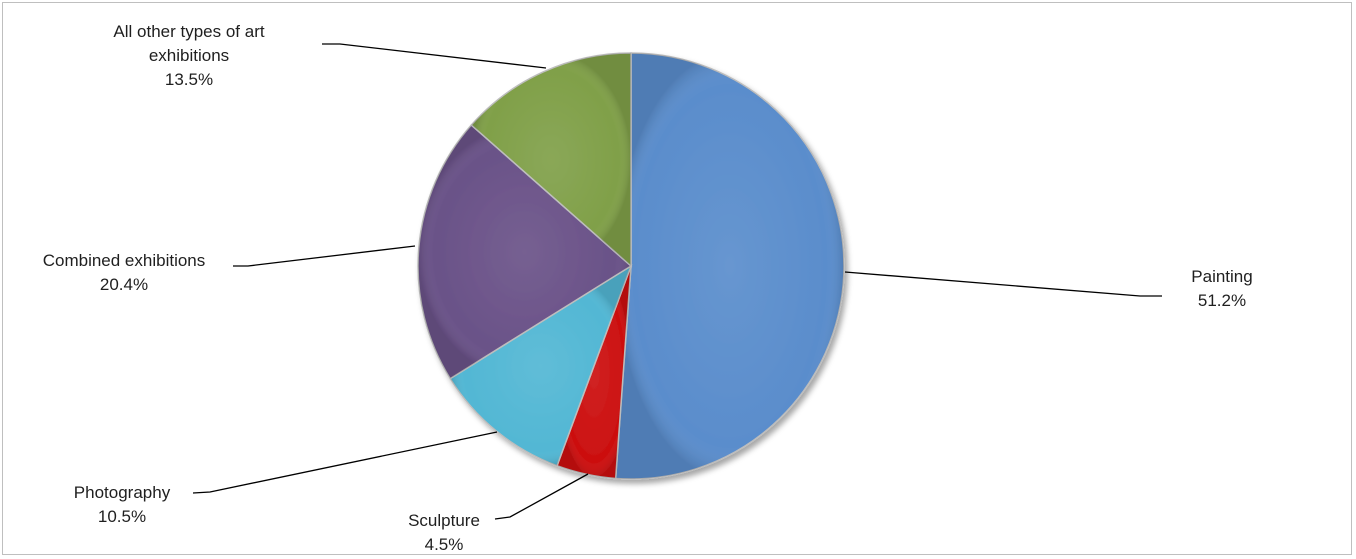  Describe the element at coordinates (444, 544) in the screenshot. I see `data-label-value: 4.5%` at that location.